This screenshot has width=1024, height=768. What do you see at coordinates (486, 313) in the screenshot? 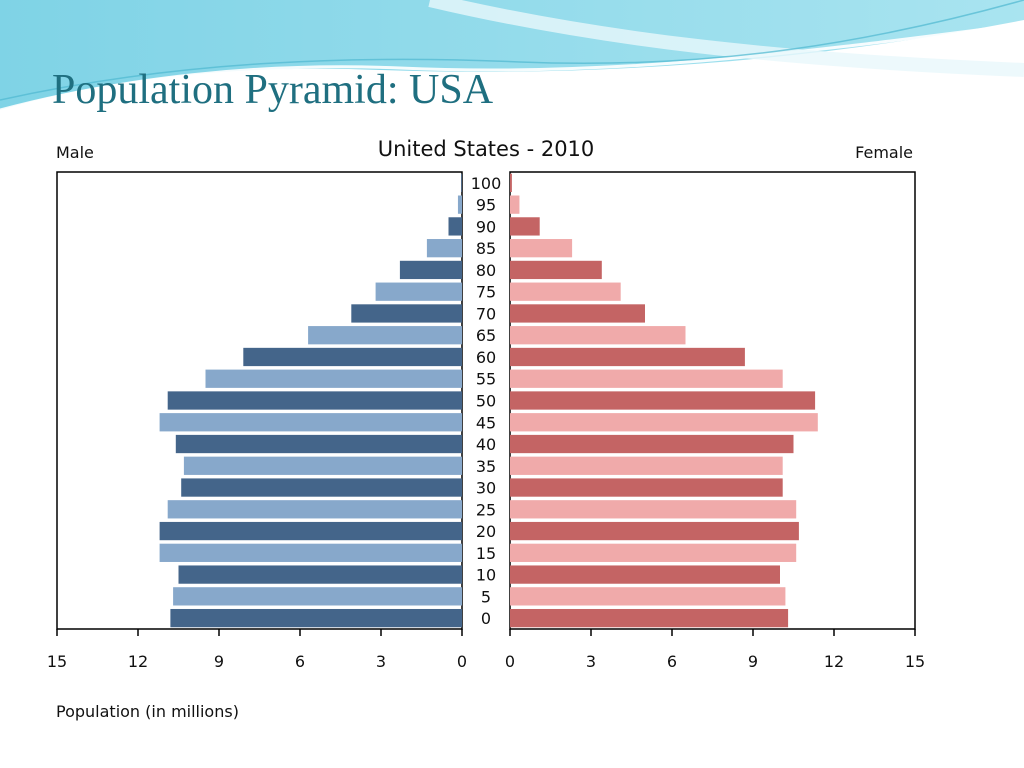
I see `age-label-70: 70` at bounding box center [486, 313].